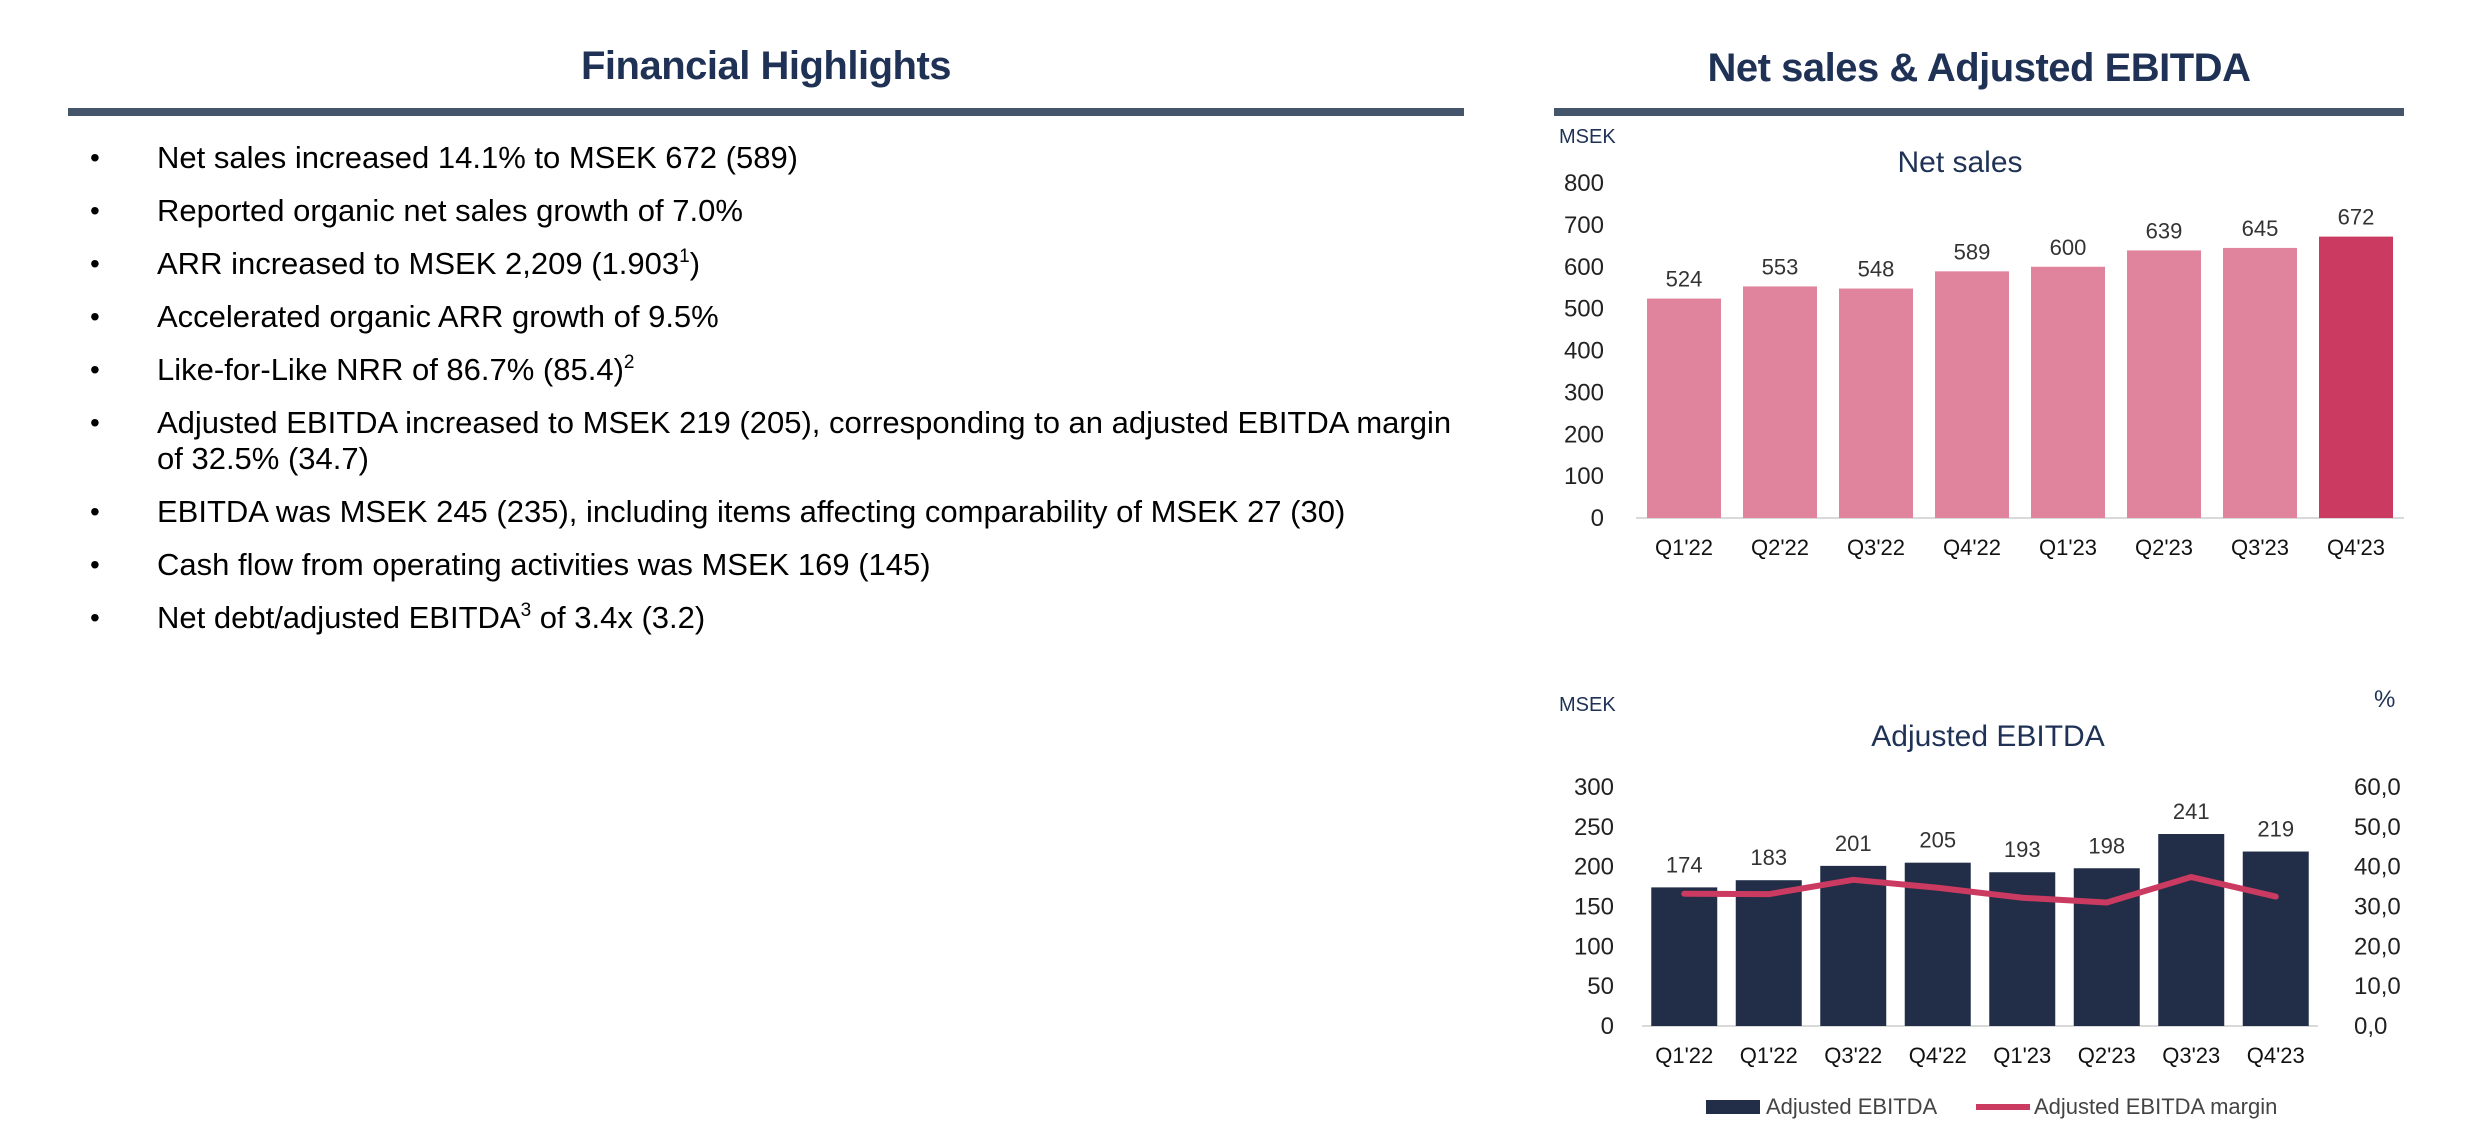 Image resolution: width=2474 pixels, height=1146 pixels. What do you see at coordinates (526, 610) in the screenshot?
I see `footnote-ref: 3` at bounding box center [526, 610].